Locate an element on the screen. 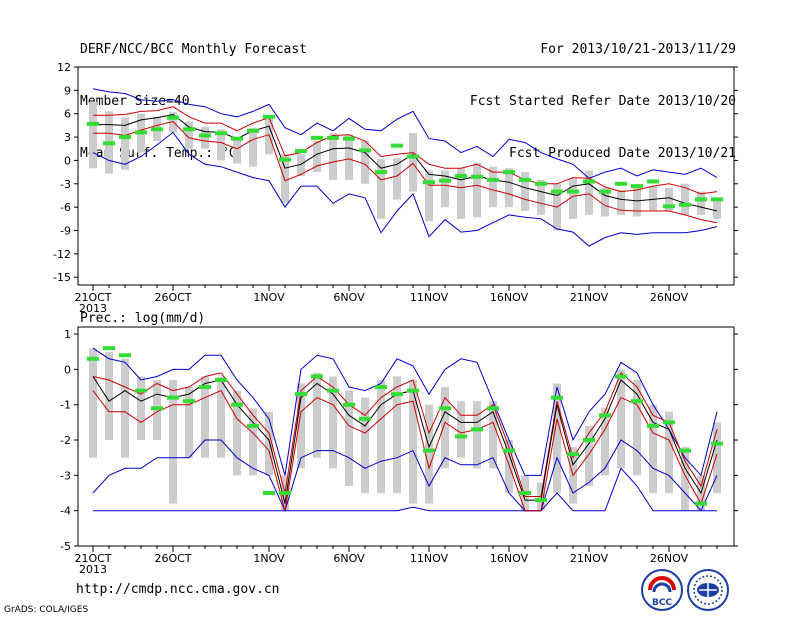 Image resolution: width=800 pixels, height=618 pixels. min-line is located at coordinates (405, 476).